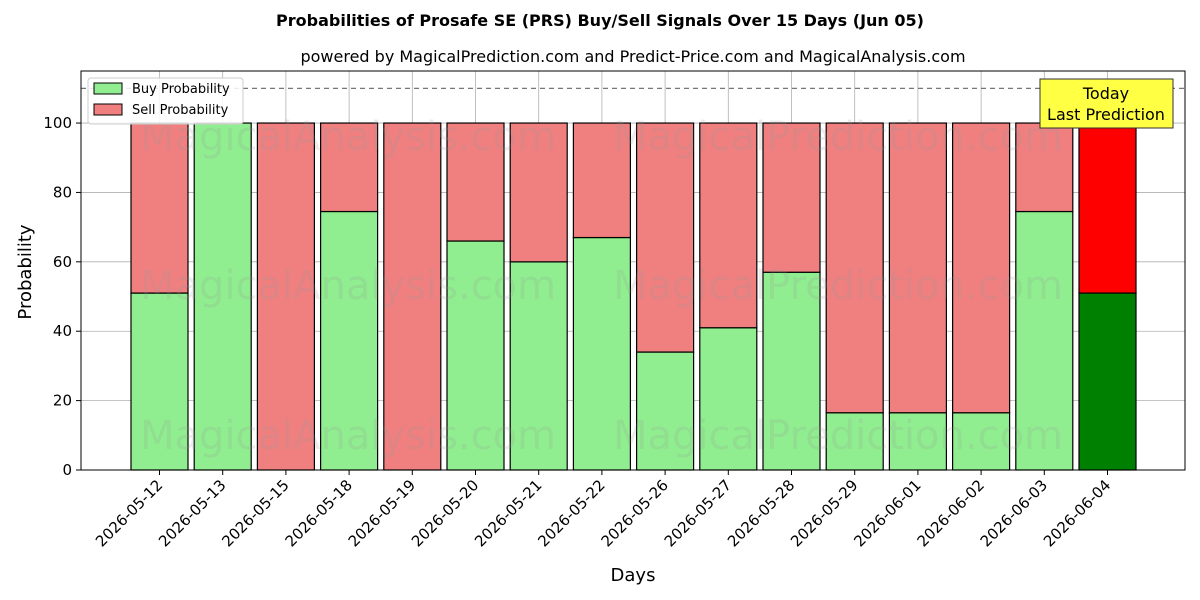 This screenshot has height=600, width=1200. I want to click on x-tick-label-6: 2026-05-21, so click(508, 513).